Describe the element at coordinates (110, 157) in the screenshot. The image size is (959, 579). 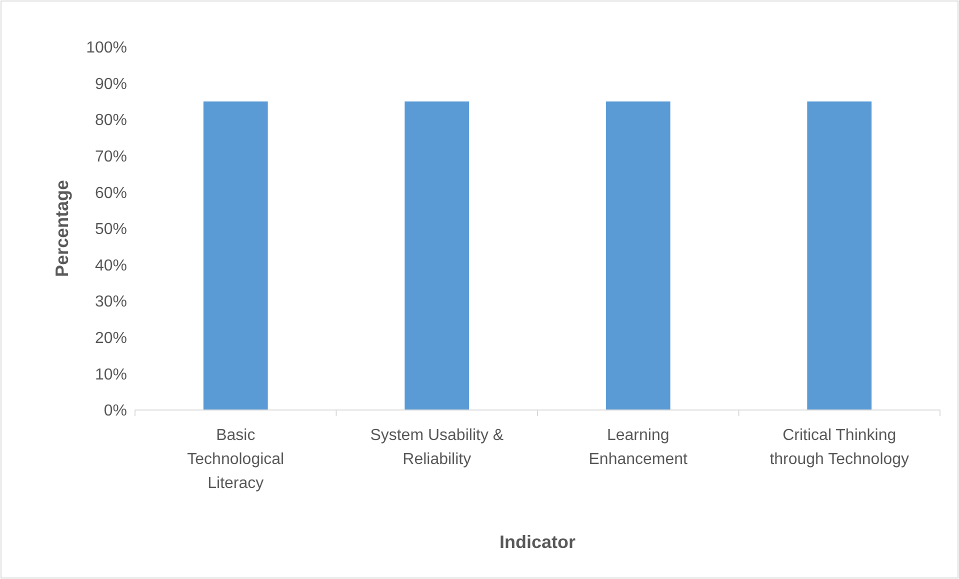
I see `y-tick-label: 70%` at that location.